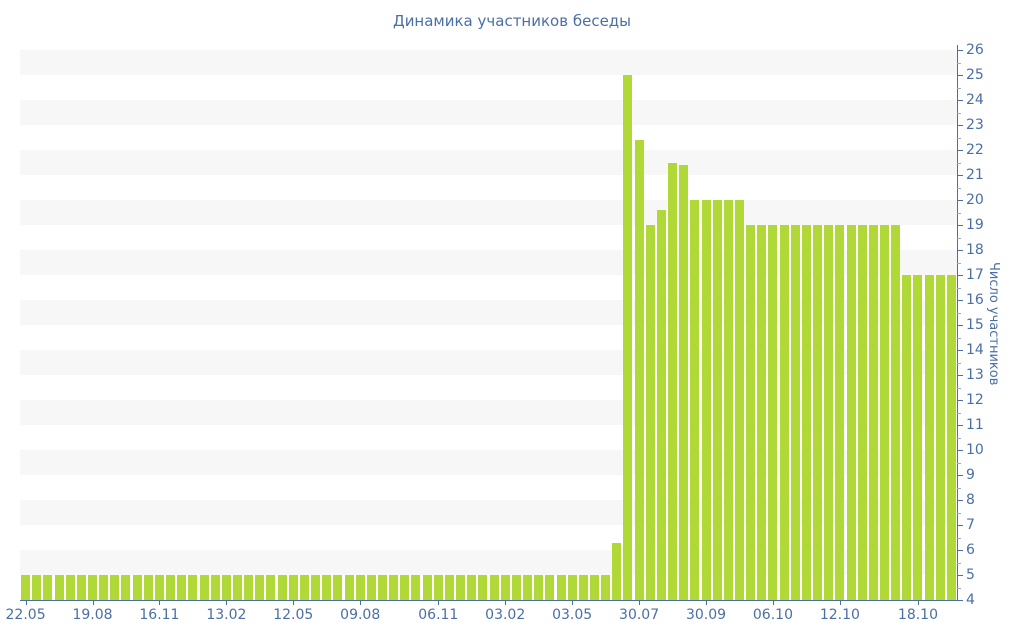 Image resolution: width=1024 pixels, height=640 pixels. What do you see at coordinates (975, 450) in the screenshot?
I see `y-tick-label: 10` at bounding box center [975, 450].